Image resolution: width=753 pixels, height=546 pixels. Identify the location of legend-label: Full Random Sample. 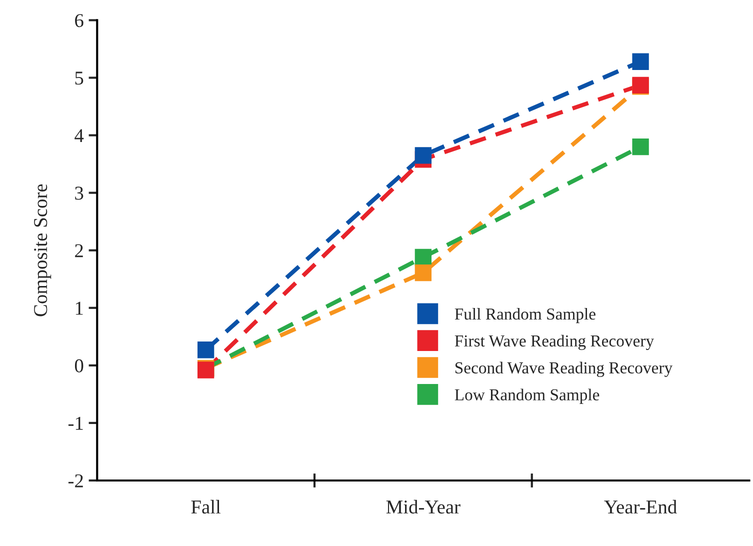
(525, 316).